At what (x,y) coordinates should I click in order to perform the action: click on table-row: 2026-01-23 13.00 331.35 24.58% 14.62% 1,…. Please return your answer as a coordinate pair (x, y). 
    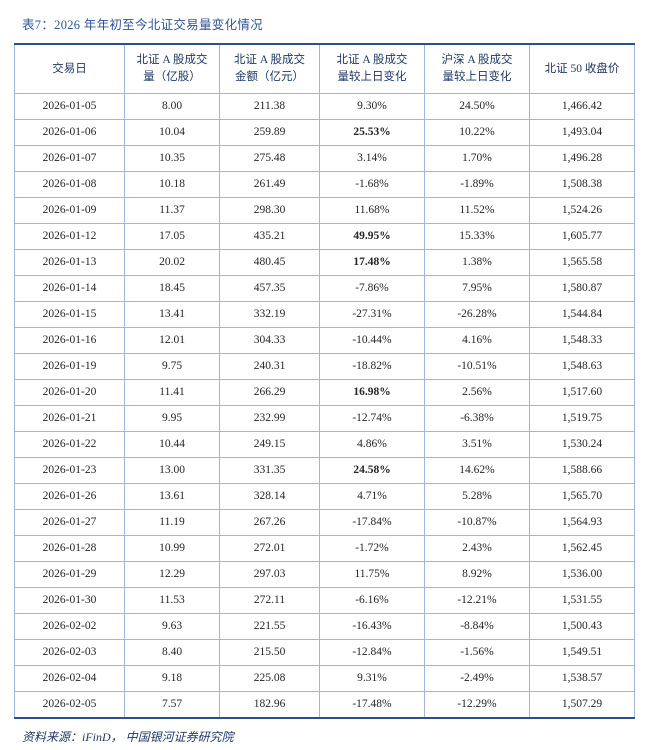
    Looking at the image, I should click on (324, 470).